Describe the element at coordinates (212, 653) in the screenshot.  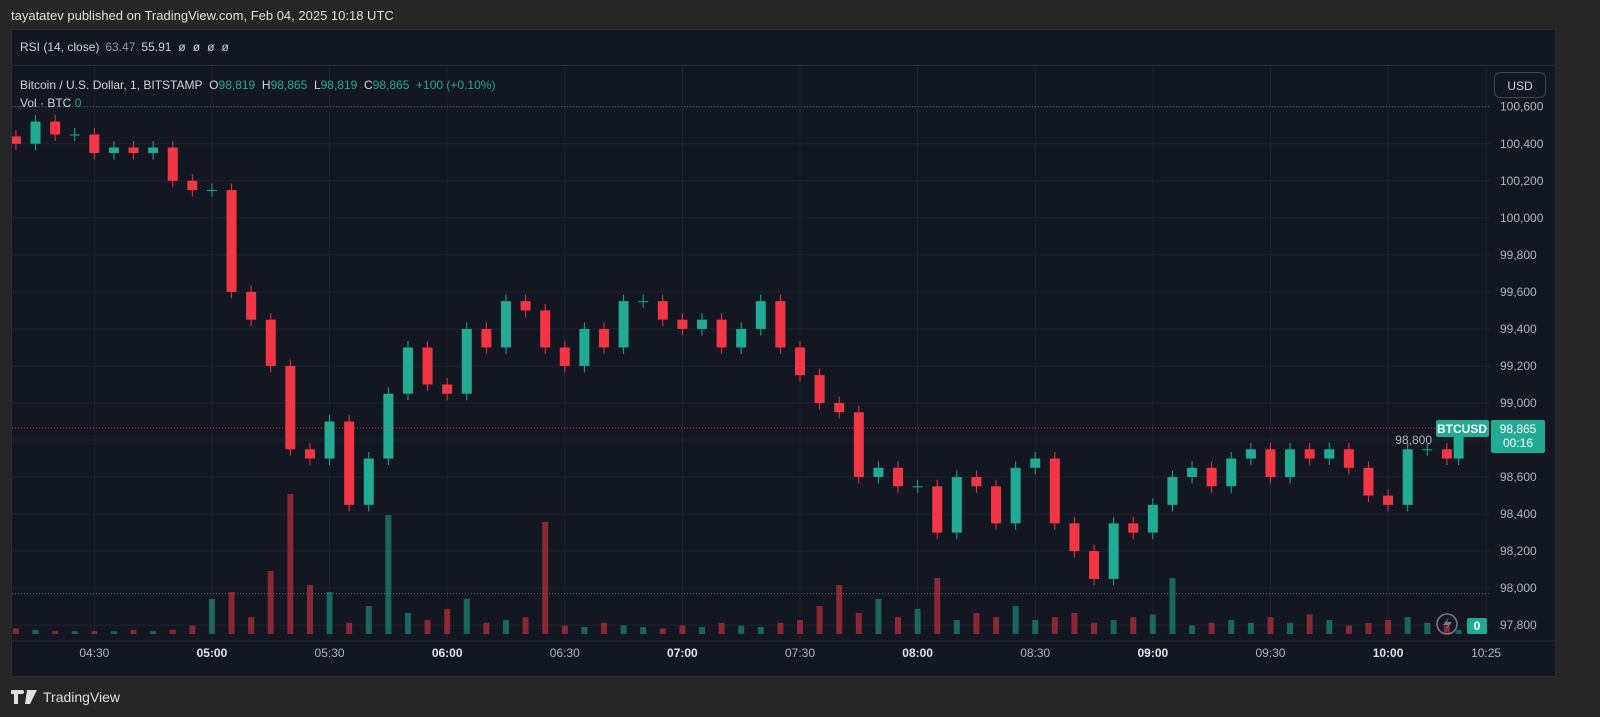
I see `x-tick-label: 05:00` at that location.